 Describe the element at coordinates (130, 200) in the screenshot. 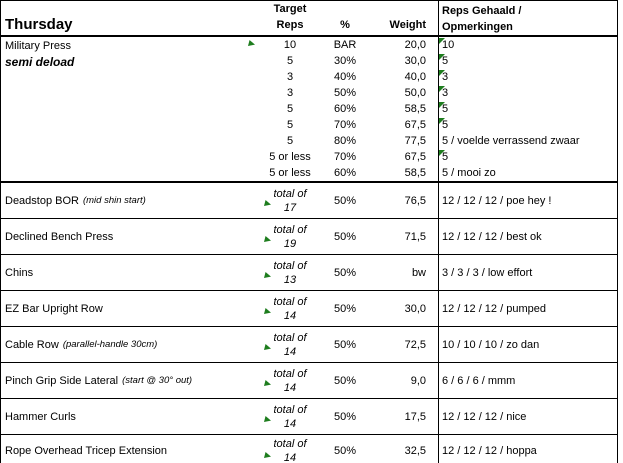

I see `exercise-name-cell: Deadstop BOR (mid shin start)` at that location.